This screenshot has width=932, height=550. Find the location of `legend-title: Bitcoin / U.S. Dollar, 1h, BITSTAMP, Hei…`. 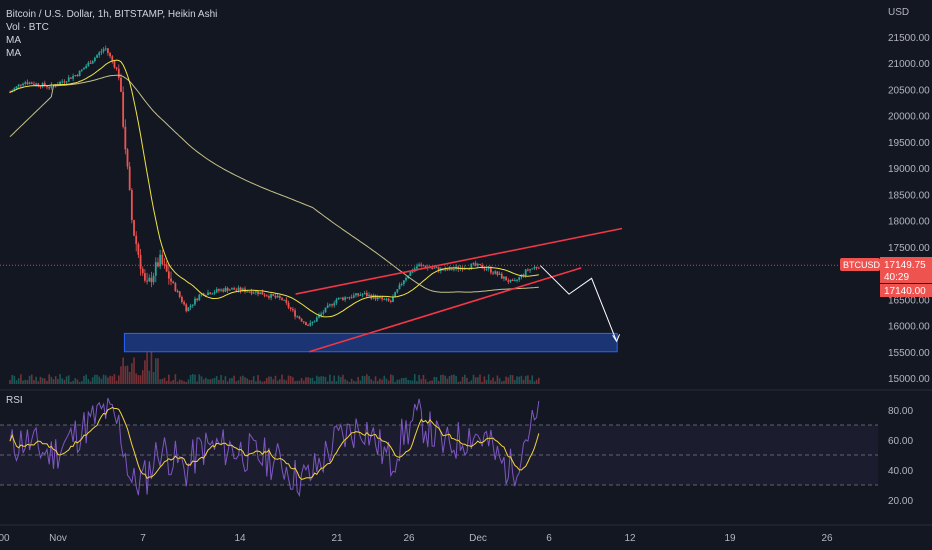

legend-title: Bitcoin / U.S. Dollar, 1h, BITSTAMP, Hei… is located at coordinates (112, 14).